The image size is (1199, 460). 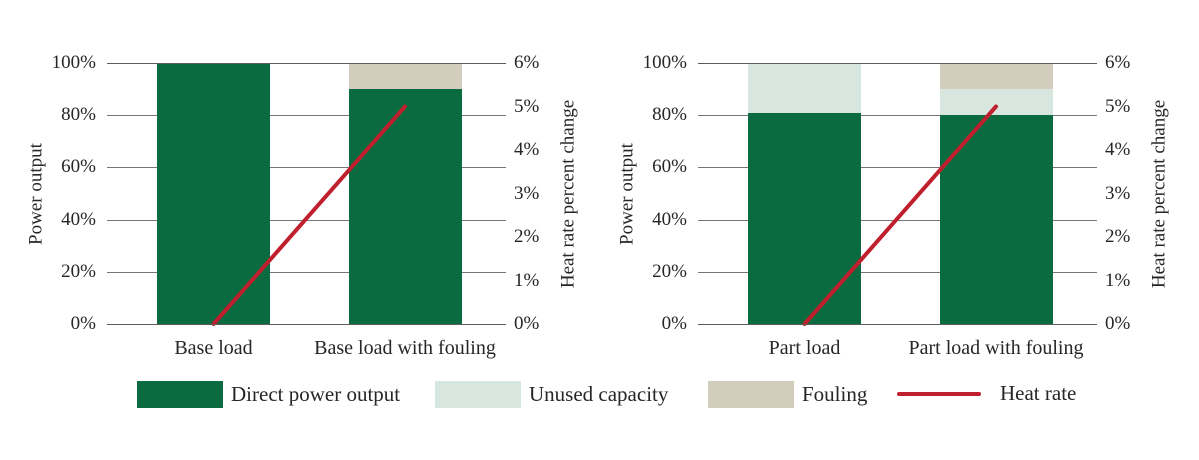 What do you see at coordinates (996, 348) in the screenshot?
I see `x-category-label: Part load with fouling` at bounding box center [996, 348].